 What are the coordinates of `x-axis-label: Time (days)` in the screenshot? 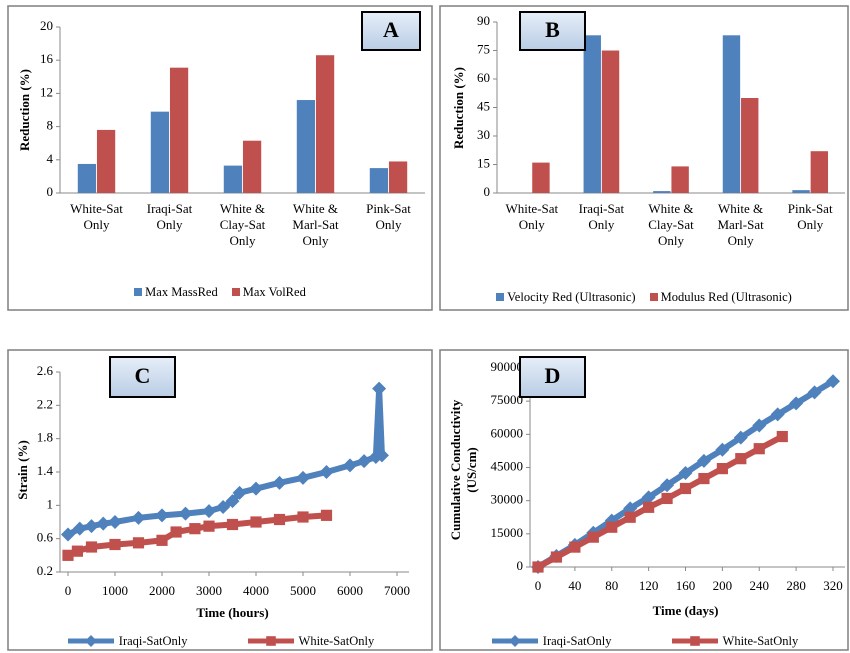 It's located at (686, 610).